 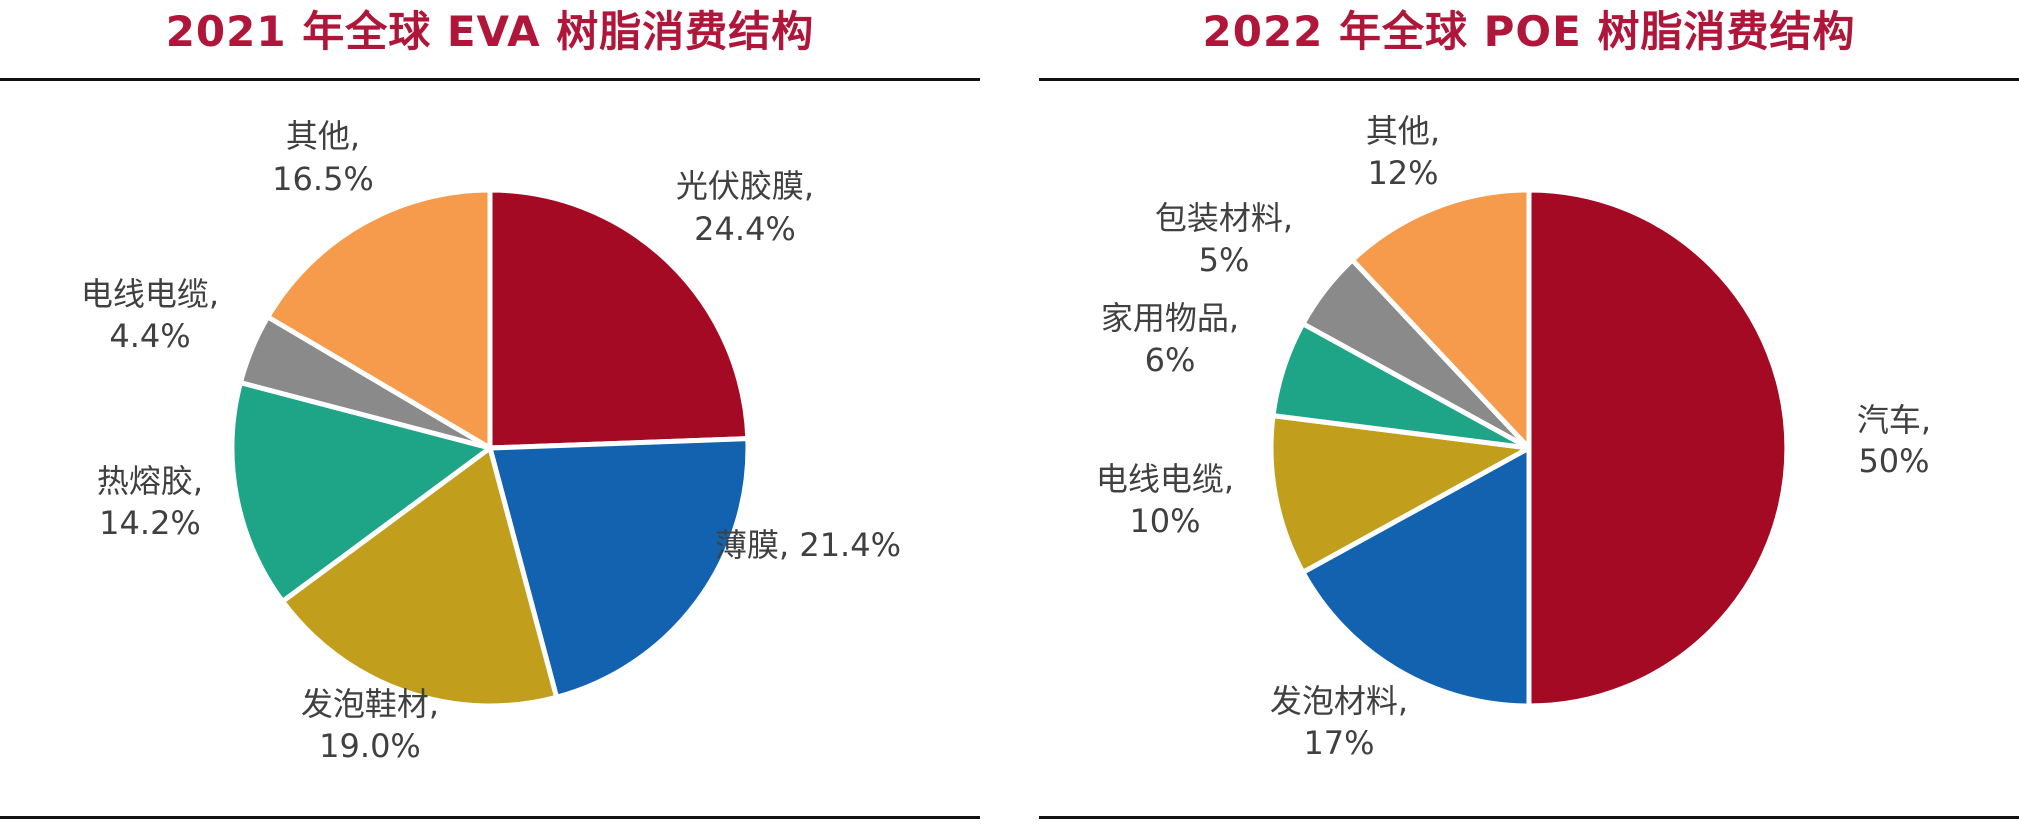 I want to click on poe-slice-value-0: 50%, so click(x=1893, y=461).